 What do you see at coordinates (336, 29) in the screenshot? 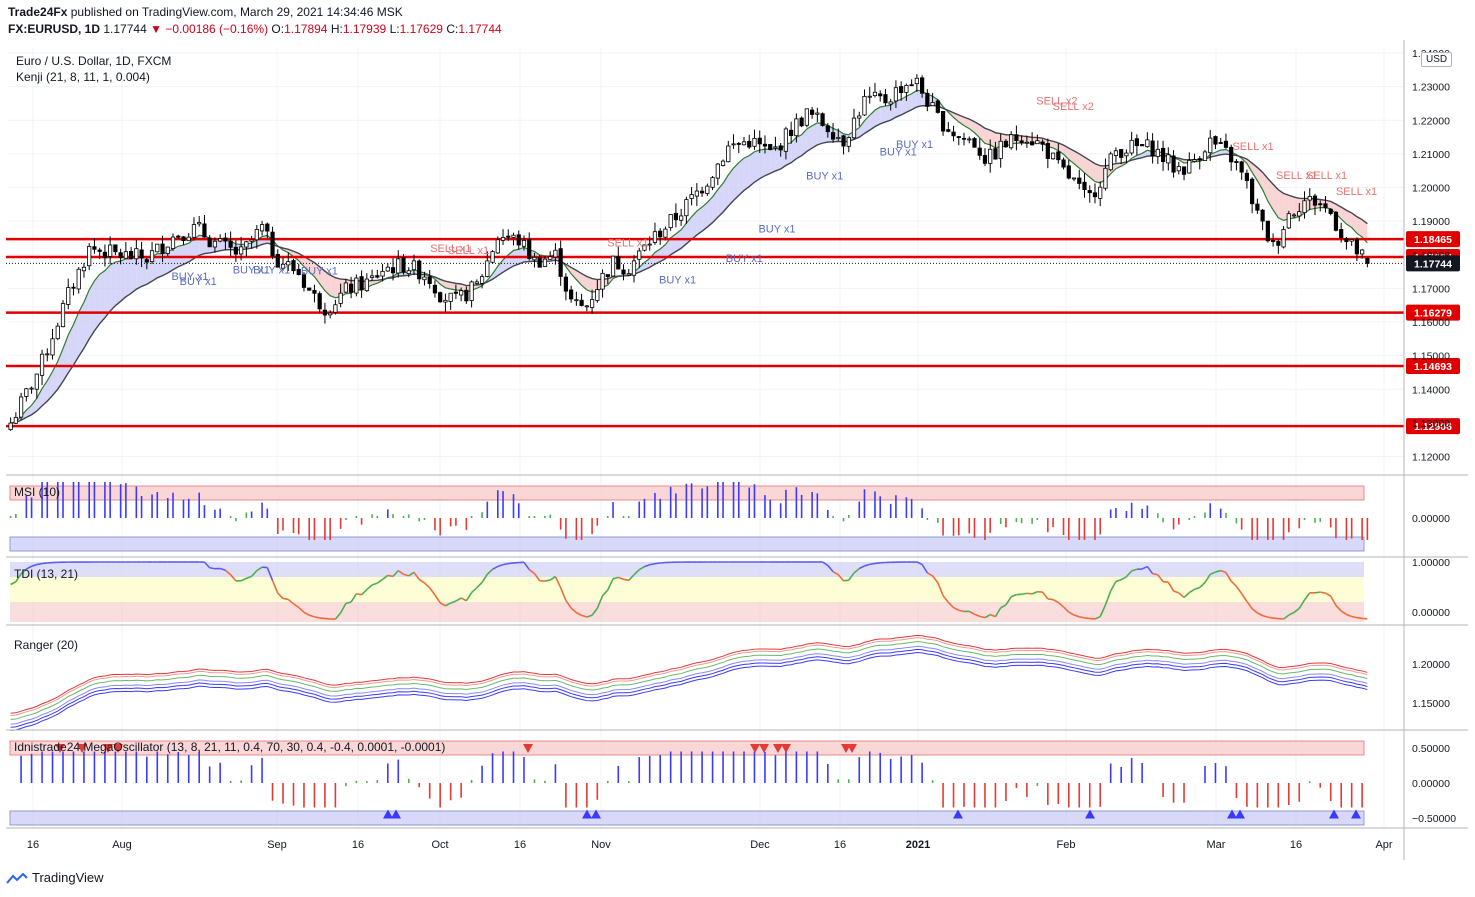
I see `high-label: H:` at bounding box center [336, 29].